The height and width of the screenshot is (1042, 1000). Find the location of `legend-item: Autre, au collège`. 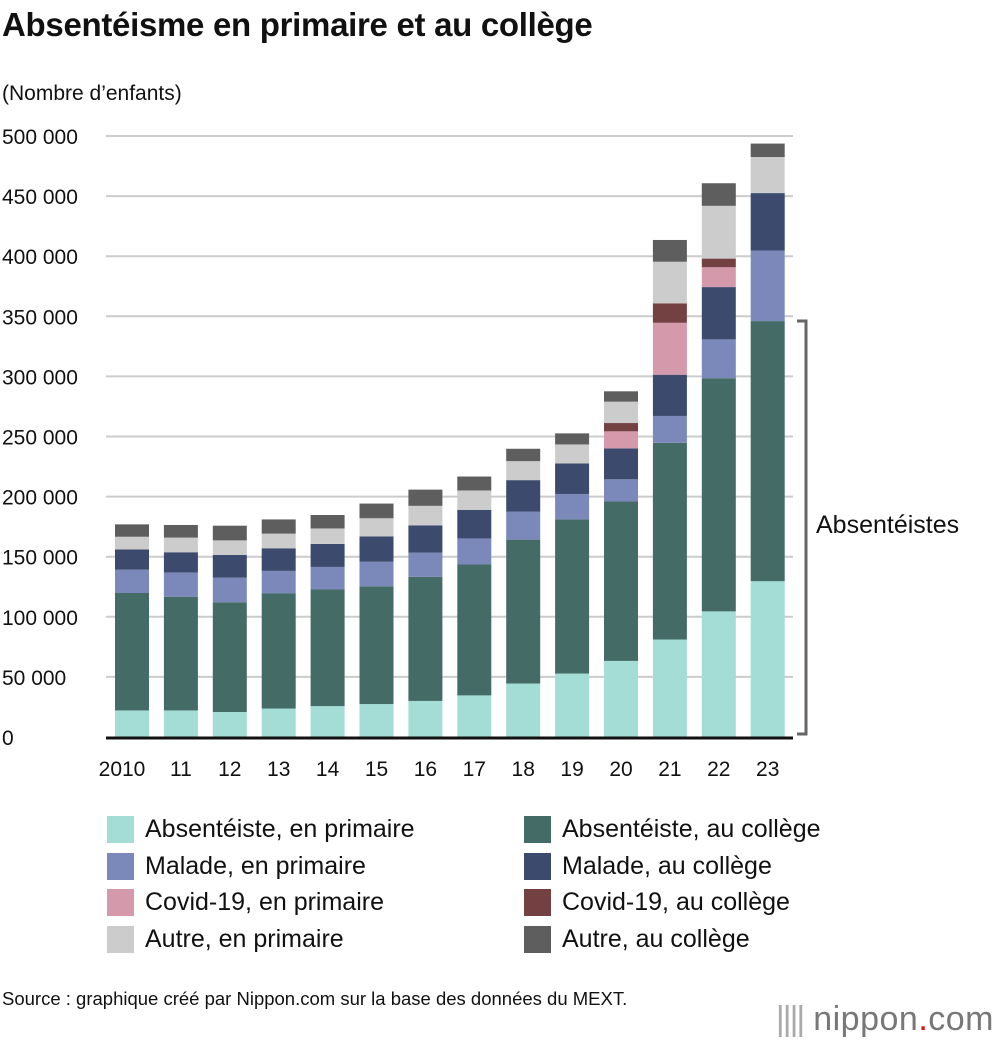

legend-item: Autre, au collège is located at coordinates (637, 939).